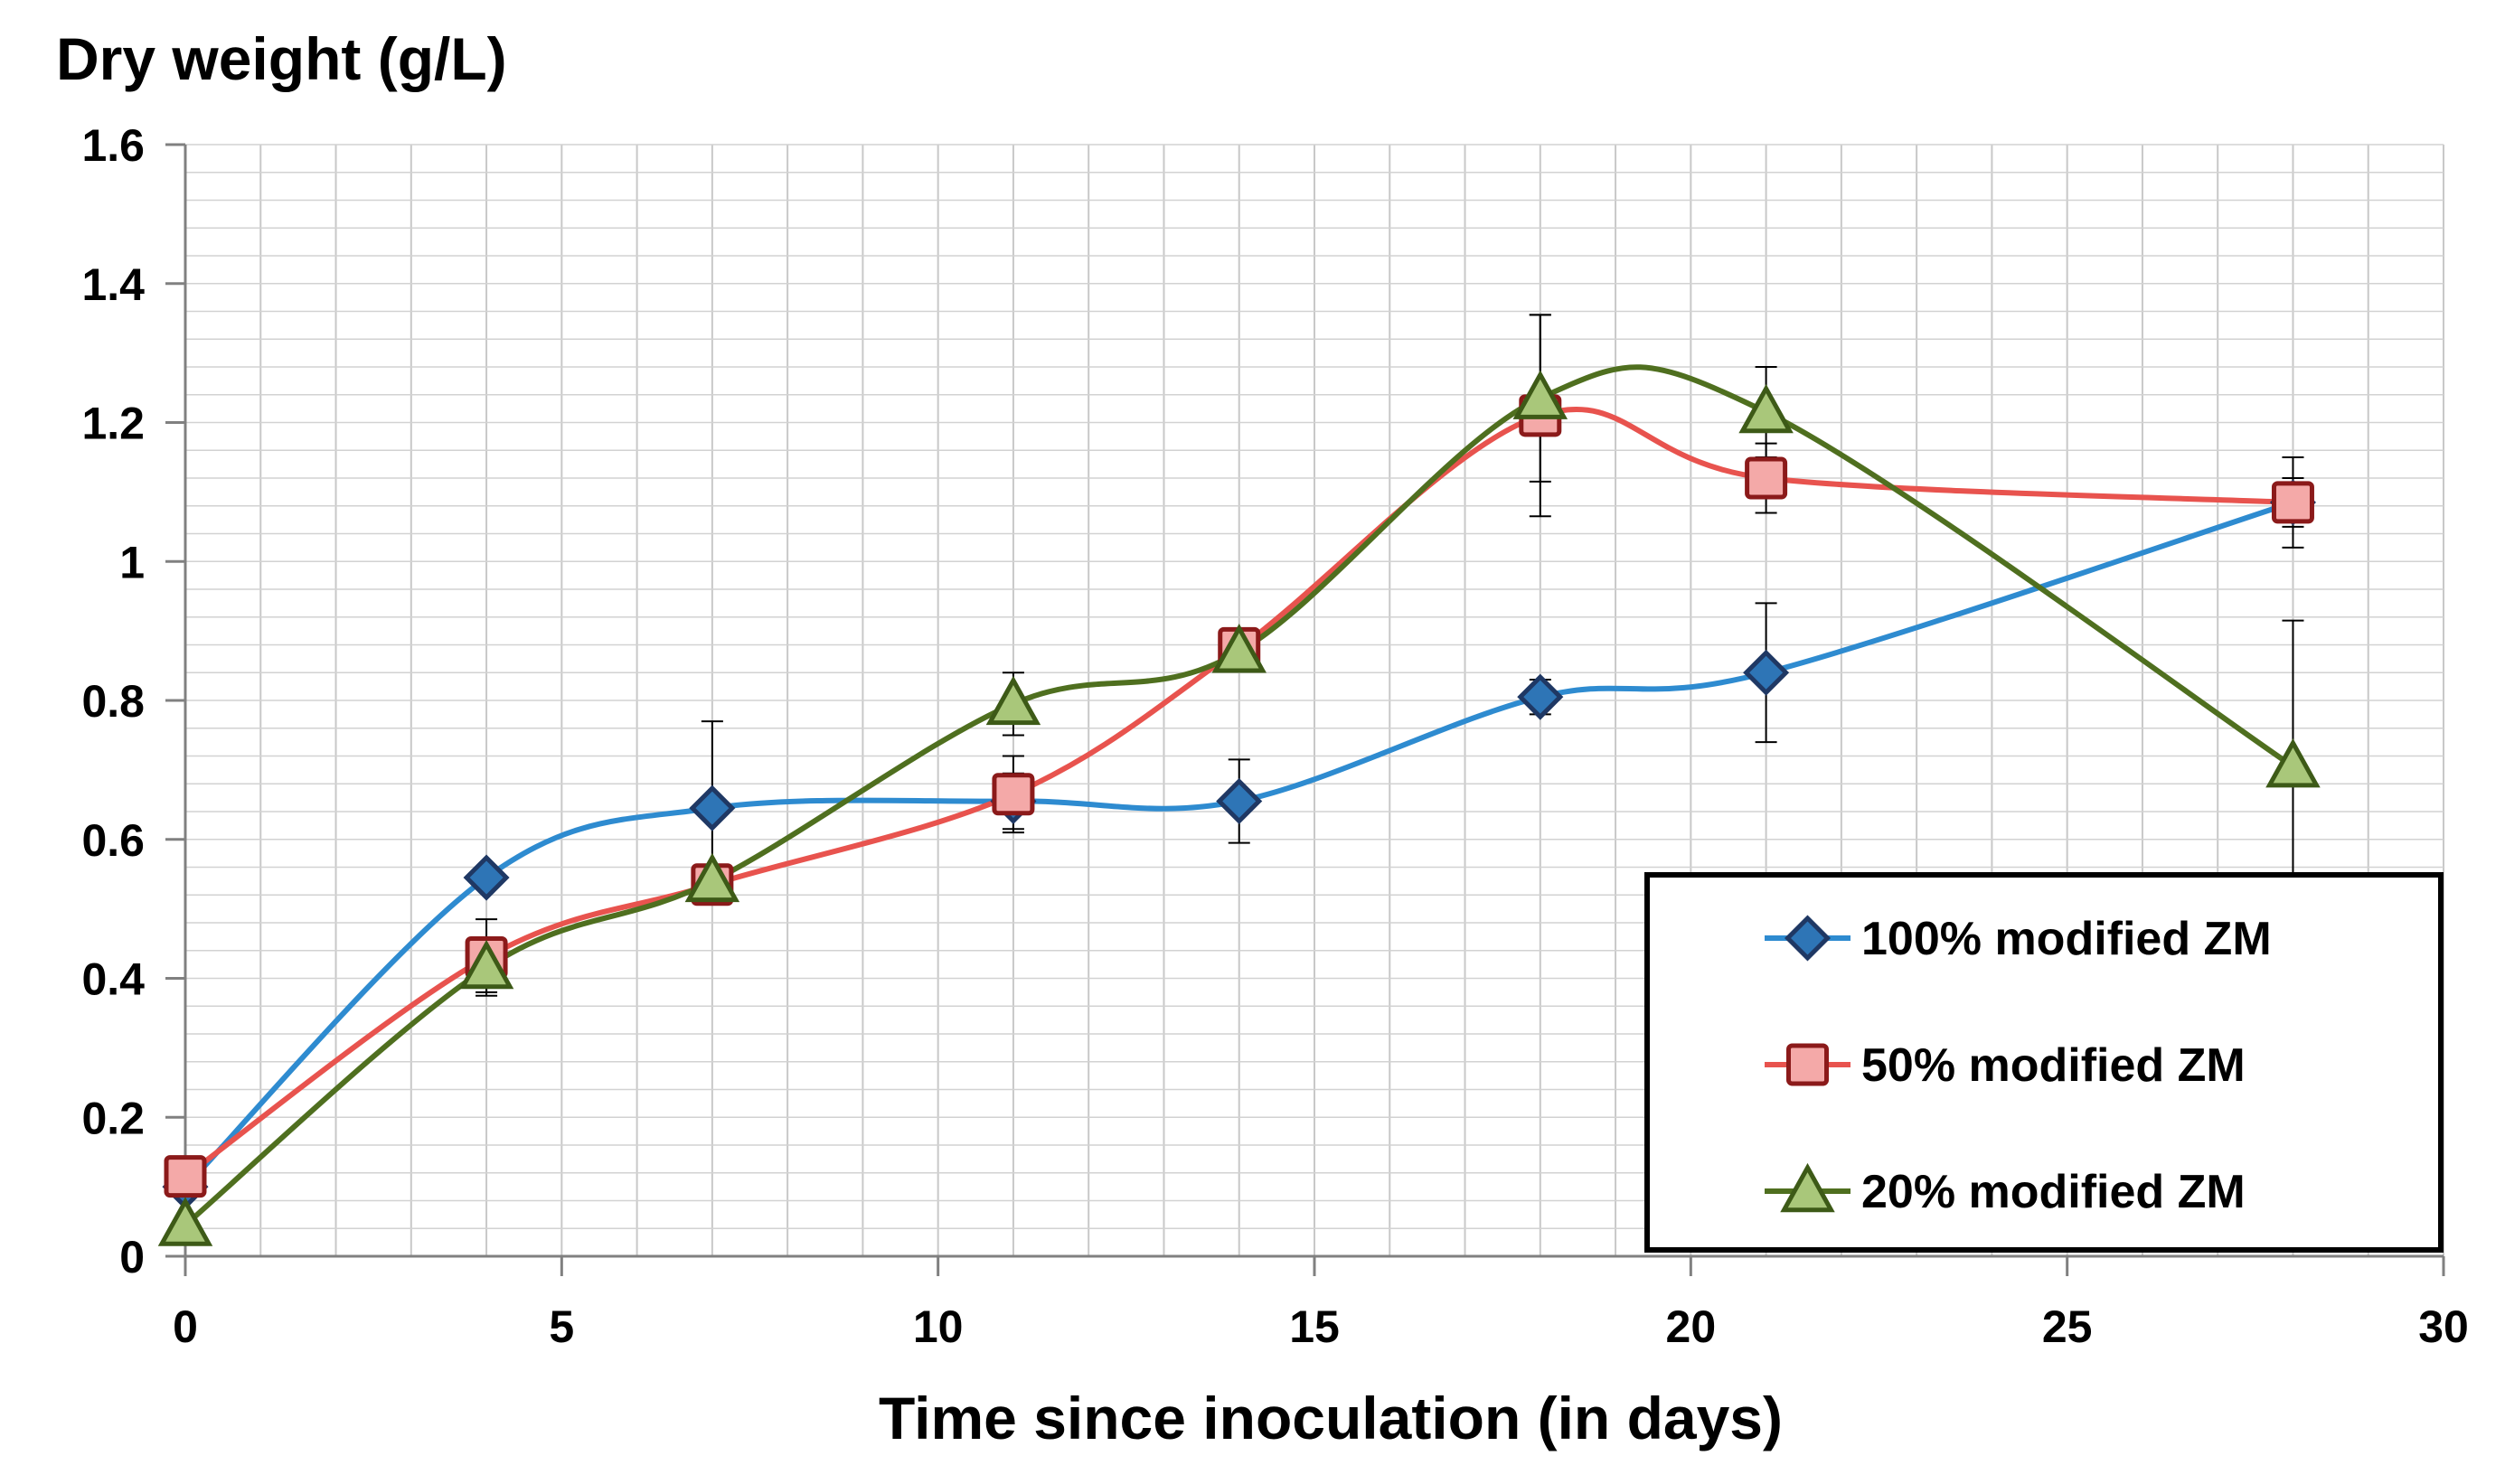 The image size is (2505, 1484). Describe the element at coordinates (132, 562) in the screenshot. I see `y-tick-label: 1` at that location.